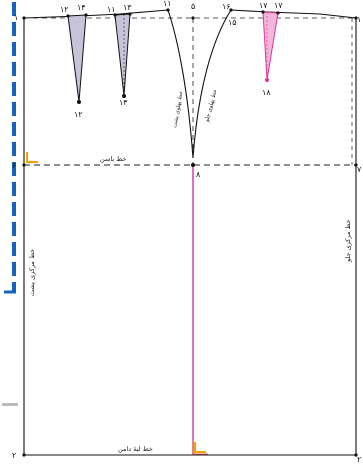 This screenshot has width=363, height=467. I want to click on side-front-label: خط پهلوی جلو, so click(211, 106).